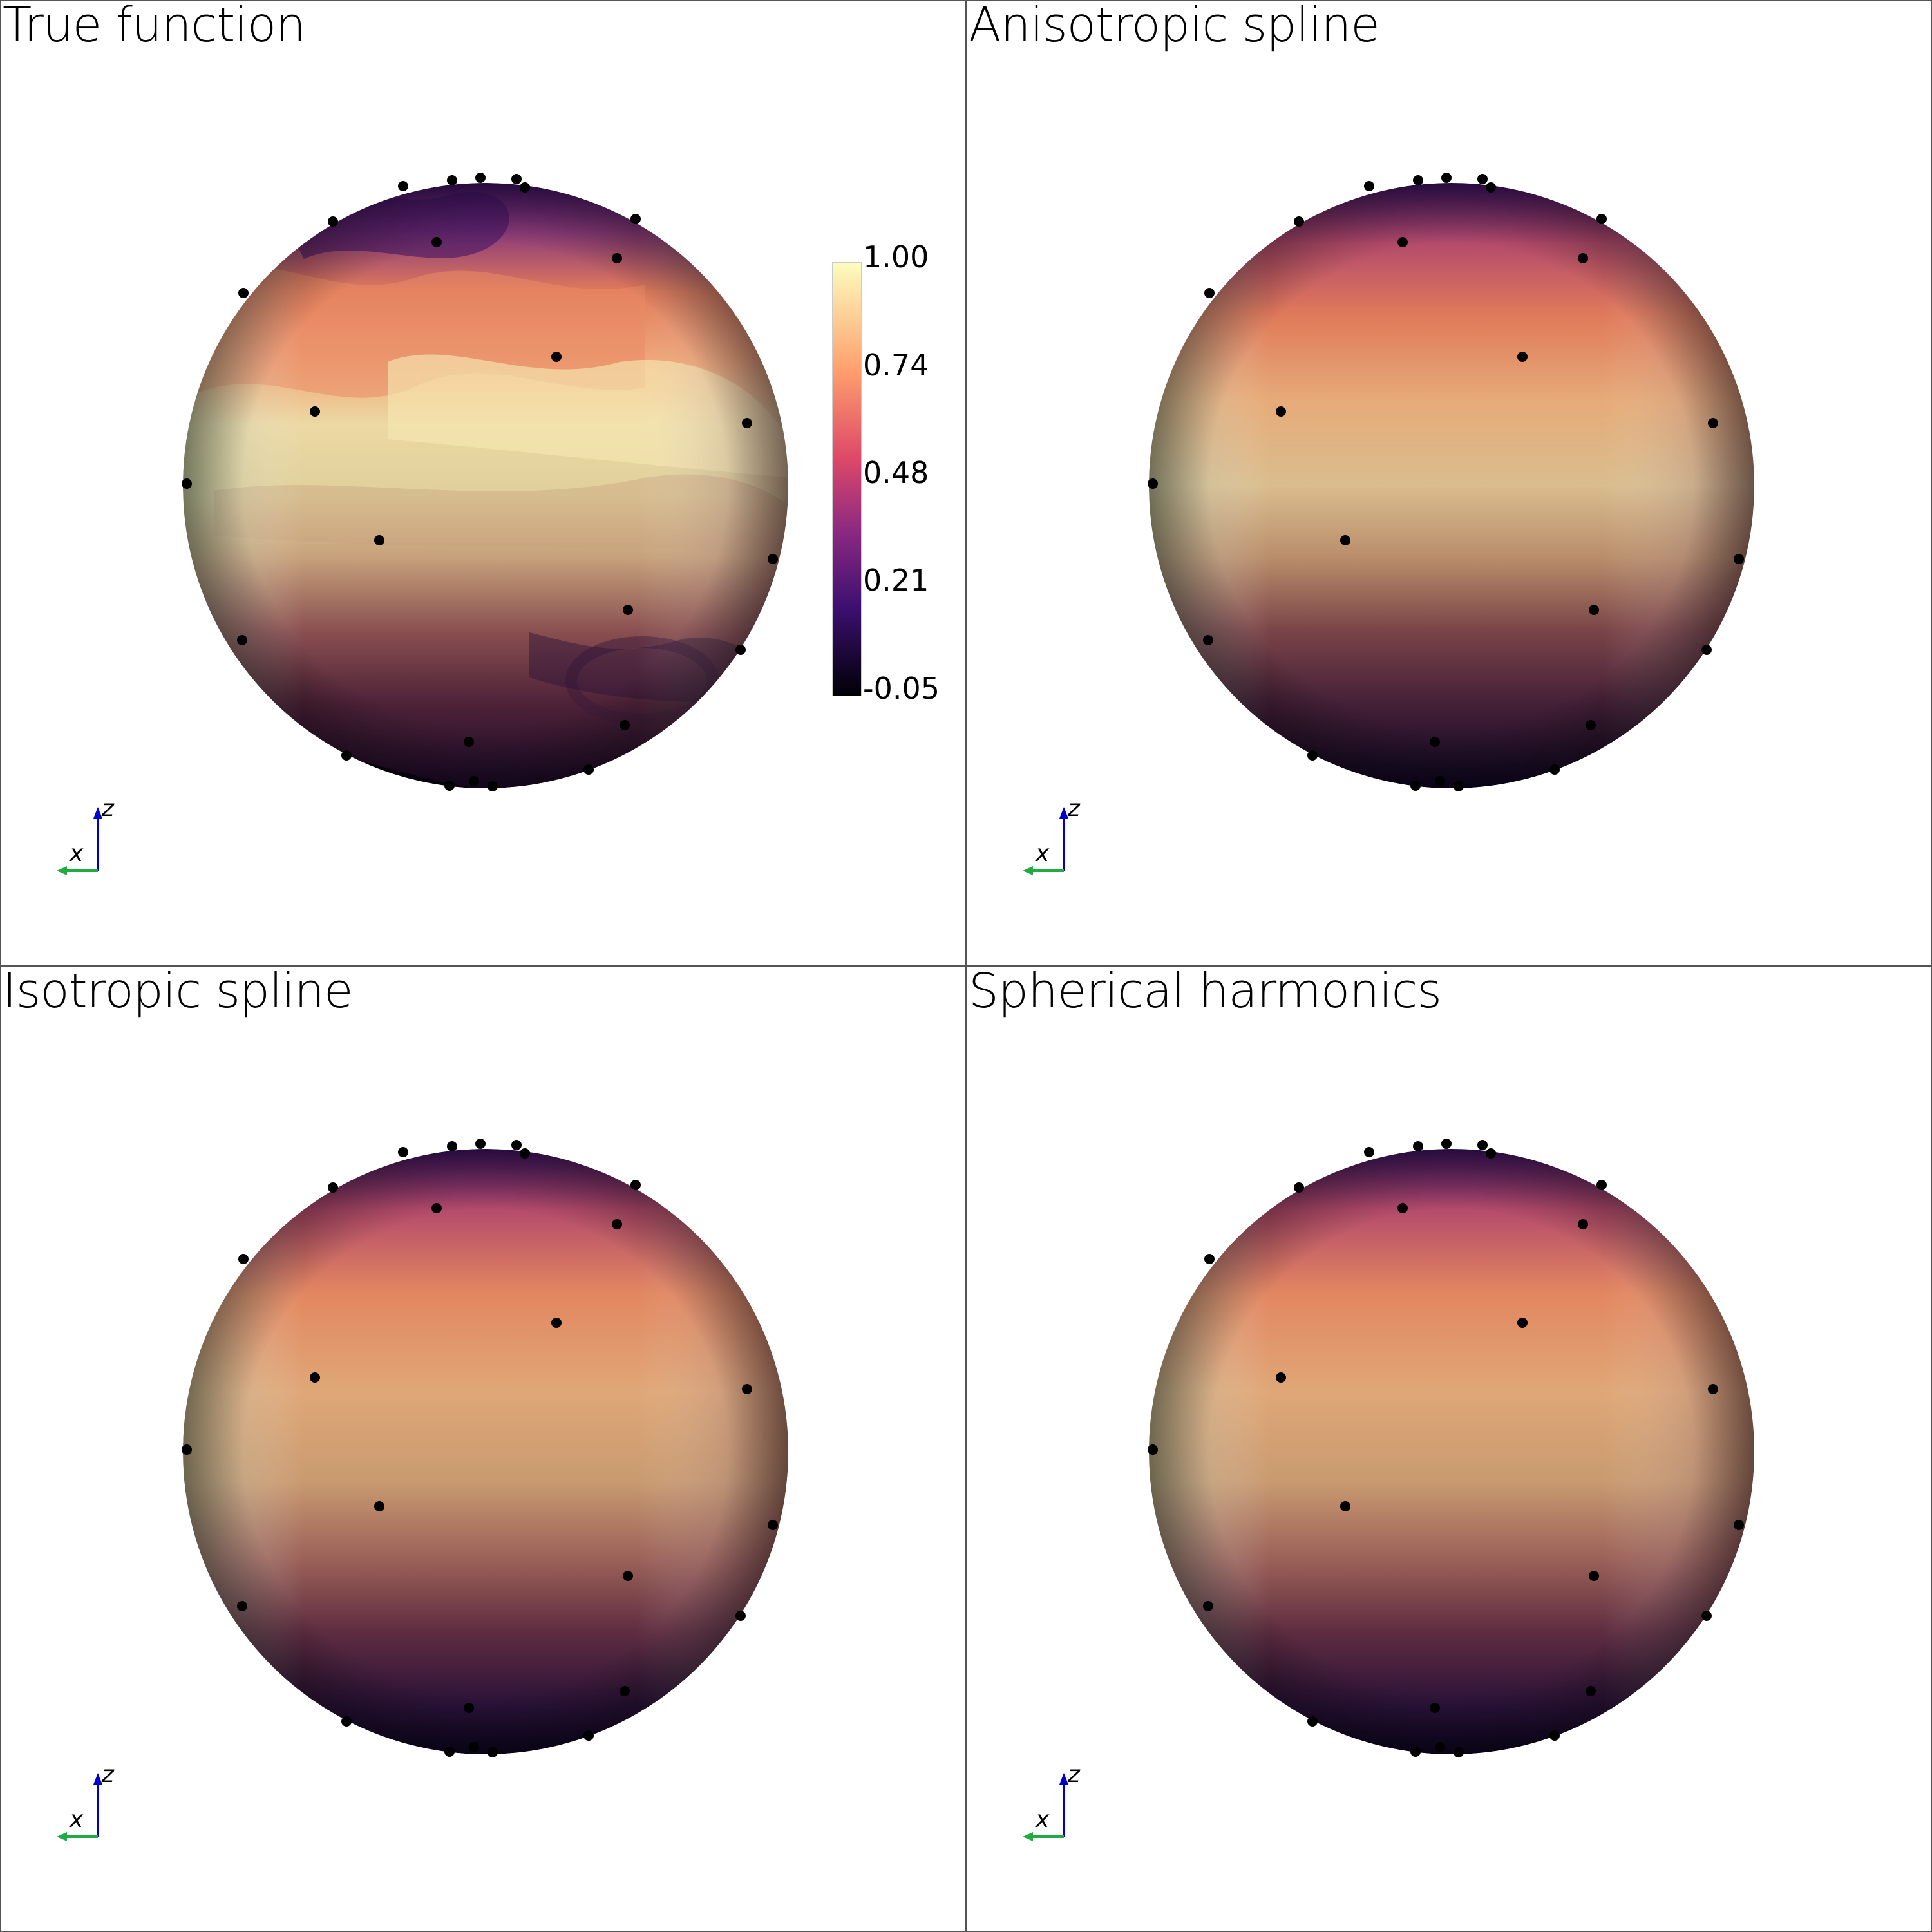 Image resolution: width=1932 pixels, height=1932 pixels. I want to click on colorbar-tick-label: 0.74, so click(896, 366).